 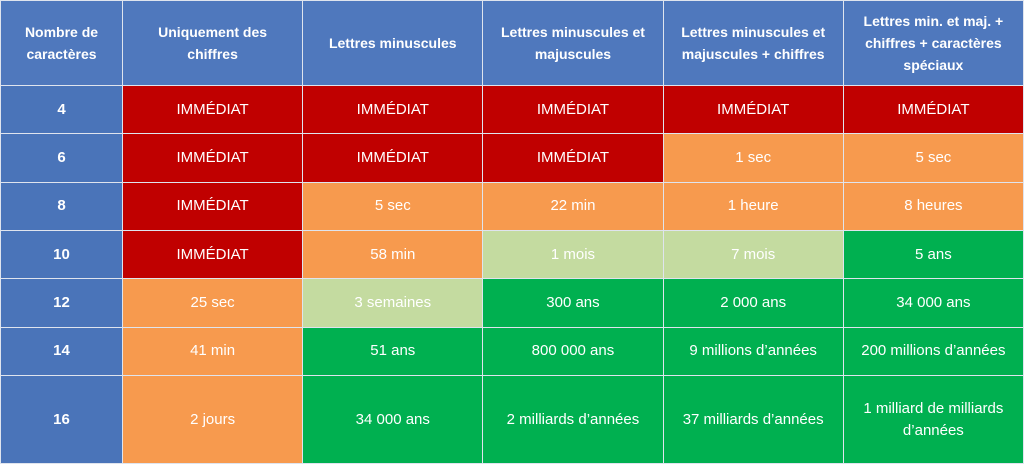 I want to click on table-cell: 2 000 ans, so click(x=753, y=303).